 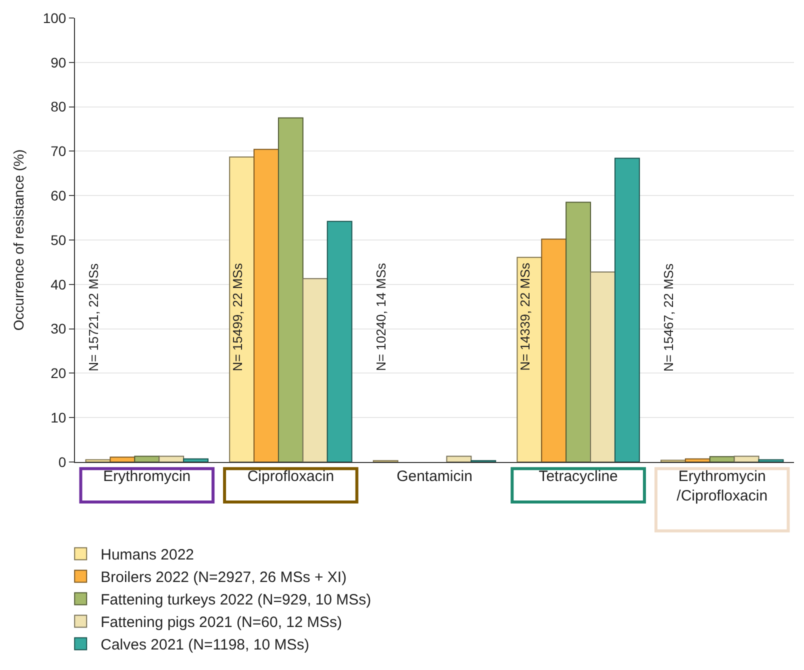 I want to click on legend-label: Fattening turkeys 2022 (N=929, 10 MSs), so click(x=236, y=600).